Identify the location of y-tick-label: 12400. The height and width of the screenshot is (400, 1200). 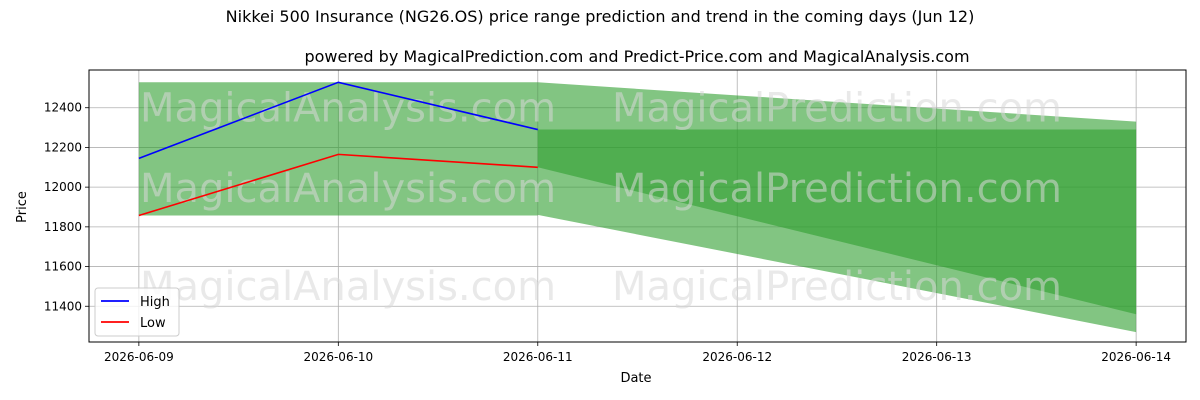
(63, 108).